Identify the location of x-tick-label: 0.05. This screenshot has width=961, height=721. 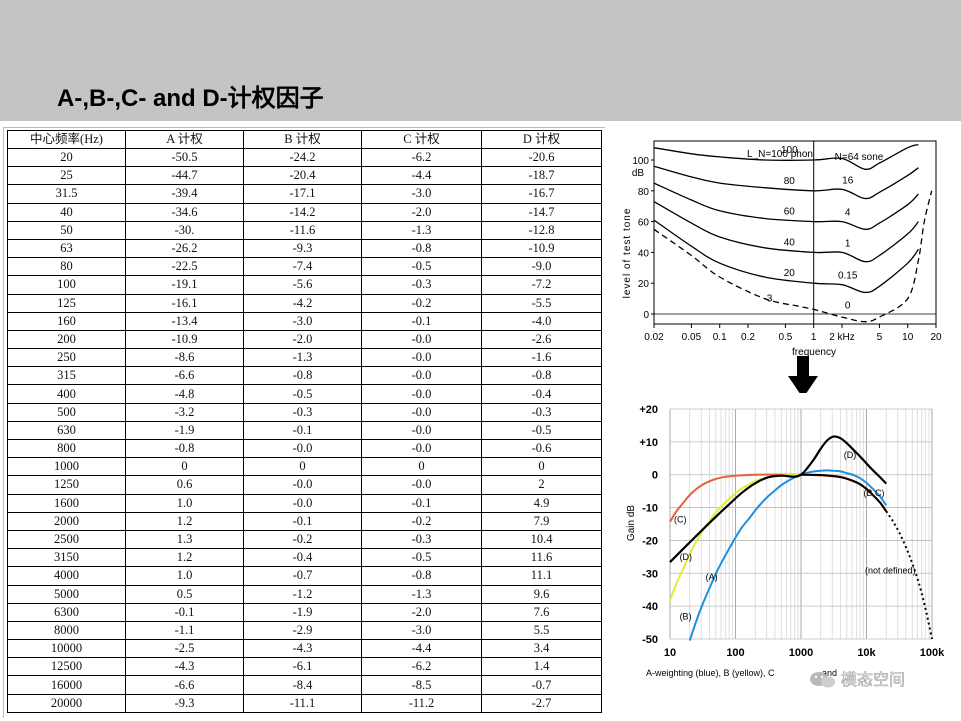
(692, 337).